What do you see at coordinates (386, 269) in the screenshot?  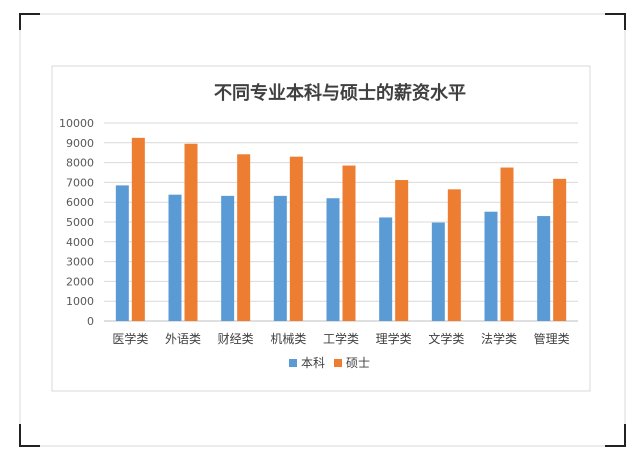 I see `bar-理学类-本科` at bounding box center [386, 269].